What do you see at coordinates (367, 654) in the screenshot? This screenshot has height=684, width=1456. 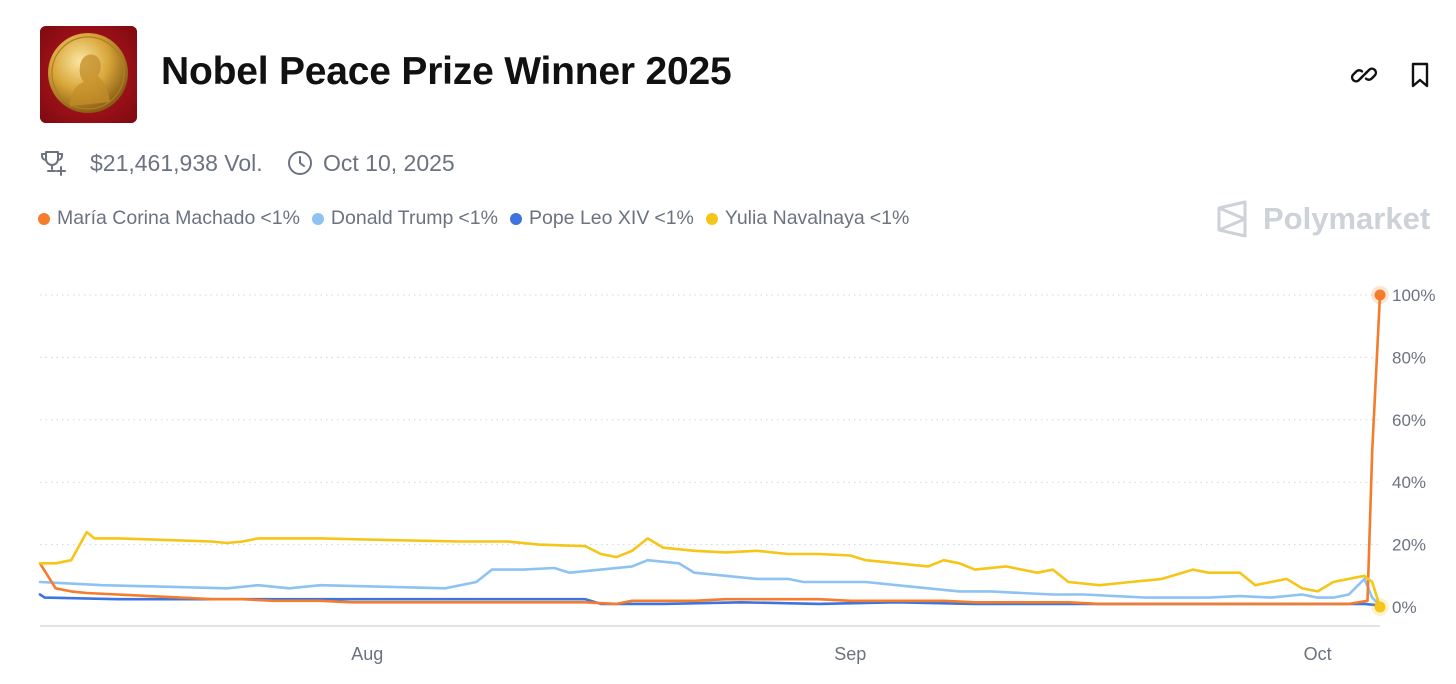 I see `x-tick-label: Aug` at bounding box center [367, 654].